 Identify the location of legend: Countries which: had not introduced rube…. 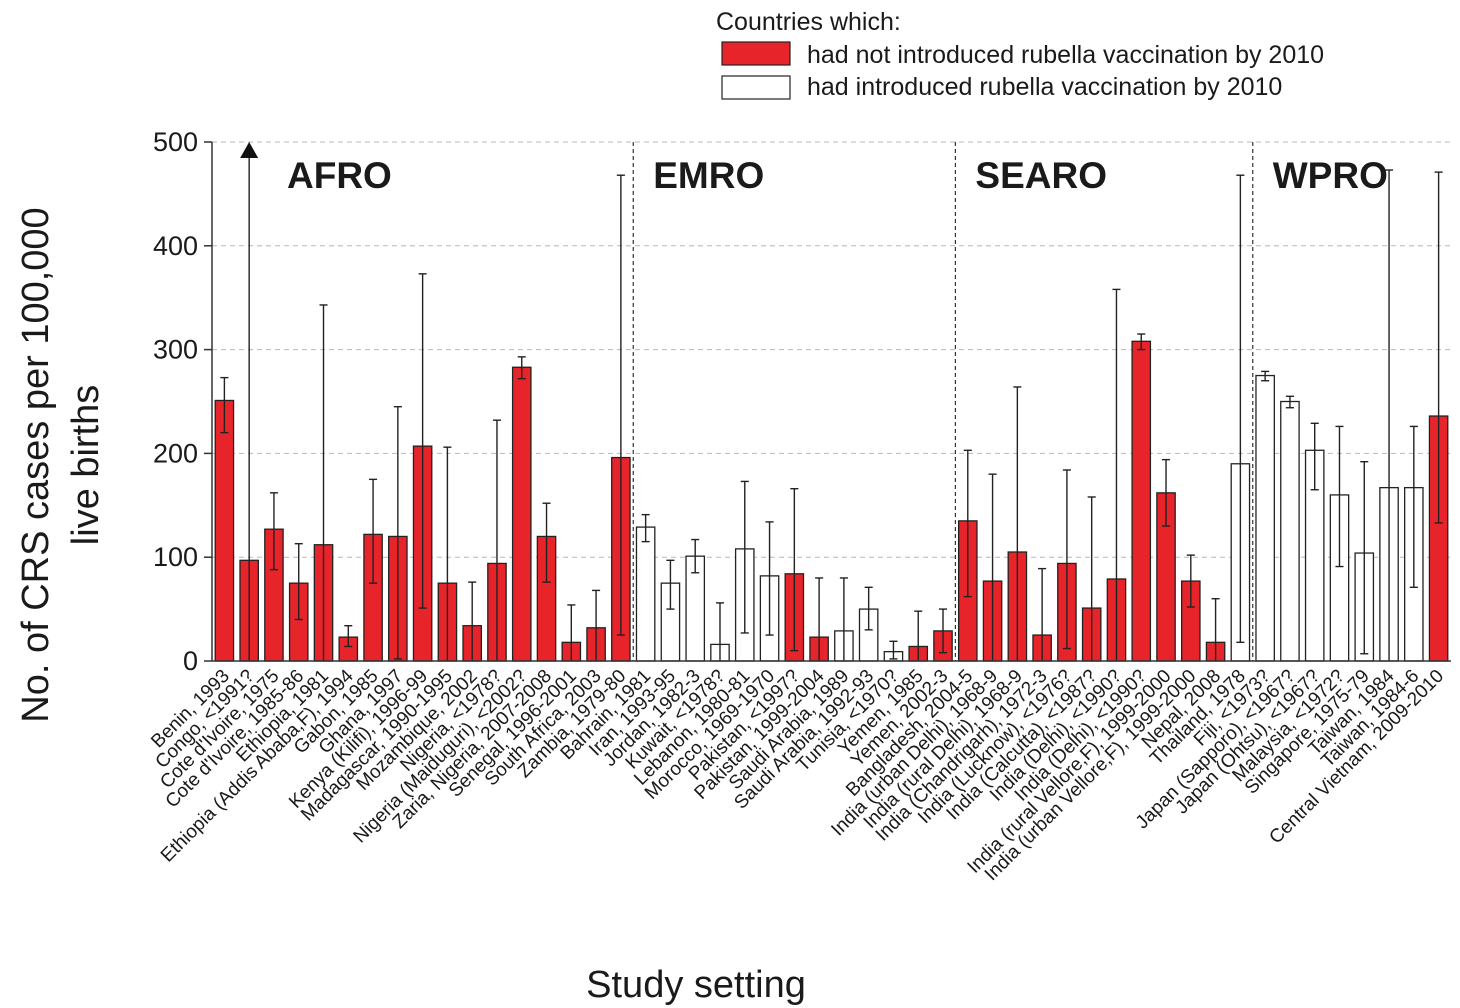
(1020, 54).